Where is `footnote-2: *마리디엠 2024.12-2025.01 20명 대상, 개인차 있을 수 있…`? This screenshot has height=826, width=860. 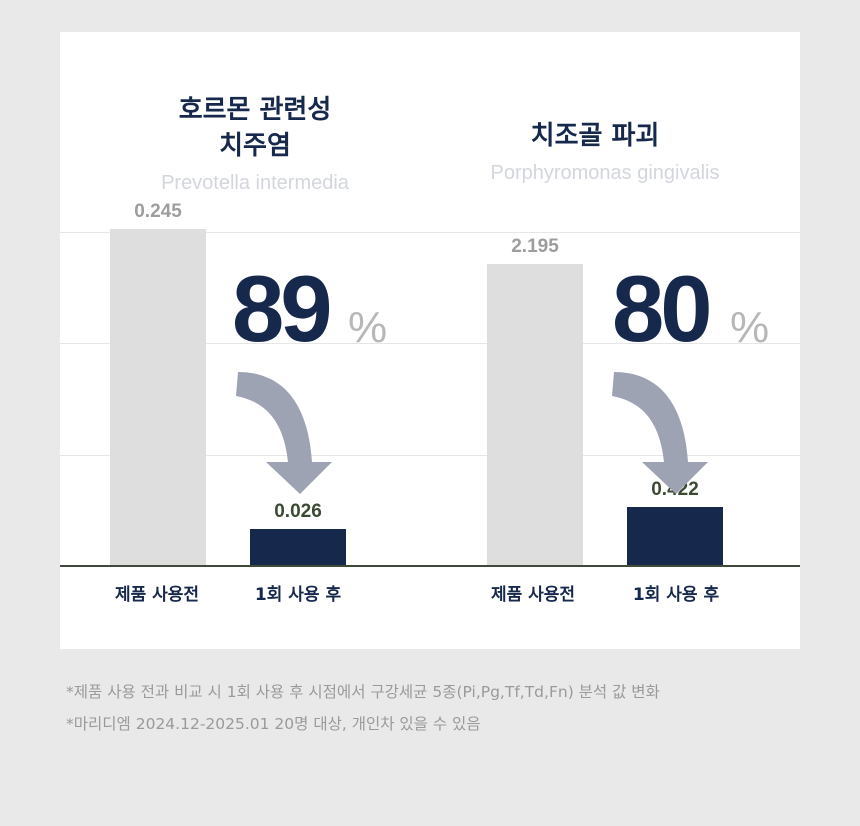
footnote-2: *마리디엠 2024.12-2025.01 20명 대상, 개인차 있을 수 있… is located at coordinates (273, 724).